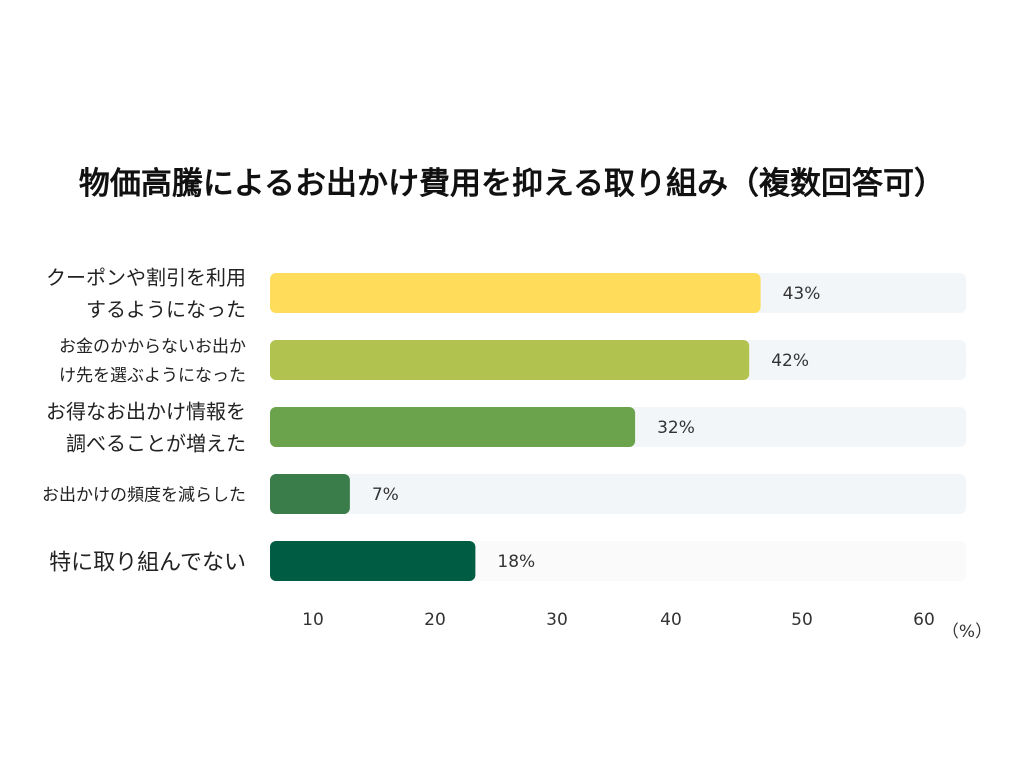 The height and width of the screenshot is (768, 1024). What do you see at coordinates (385, 495) in the screenshot?
I see `value-label: 7%` at bounding box center [385, 495].